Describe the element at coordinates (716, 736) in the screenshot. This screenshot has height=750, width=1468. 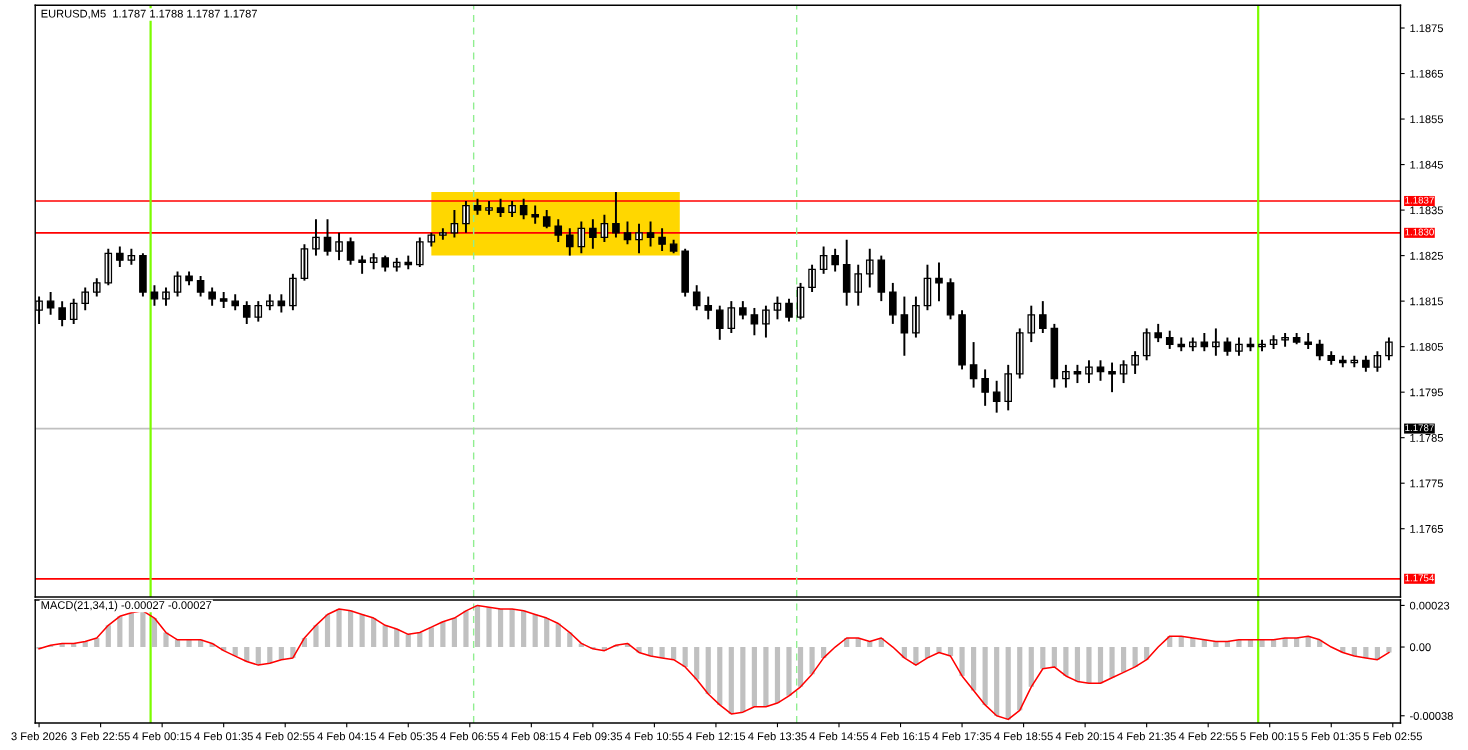
I see `x-tick-label: 4 Feb 12:15` at that location.